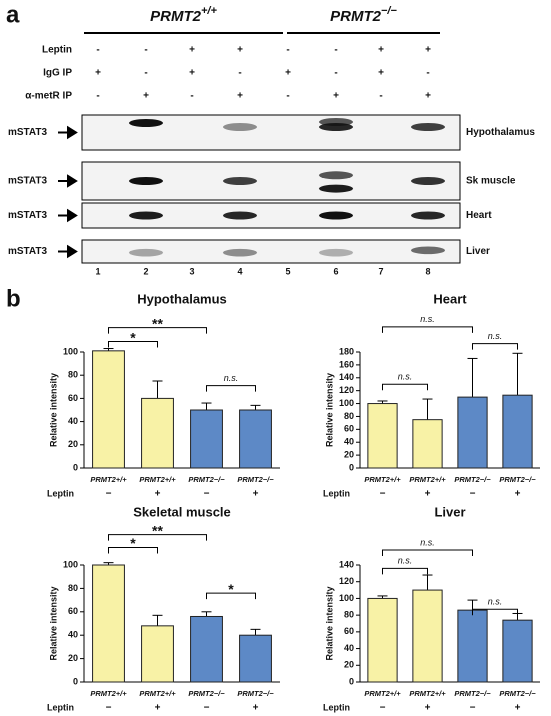  I want to click on group-header: PRMT2+/+, so click(183, 15).